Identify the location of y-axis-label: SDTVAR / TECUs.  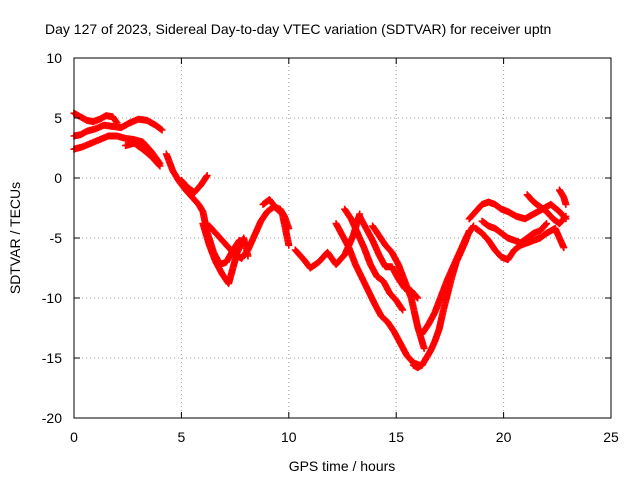
(15, 238).